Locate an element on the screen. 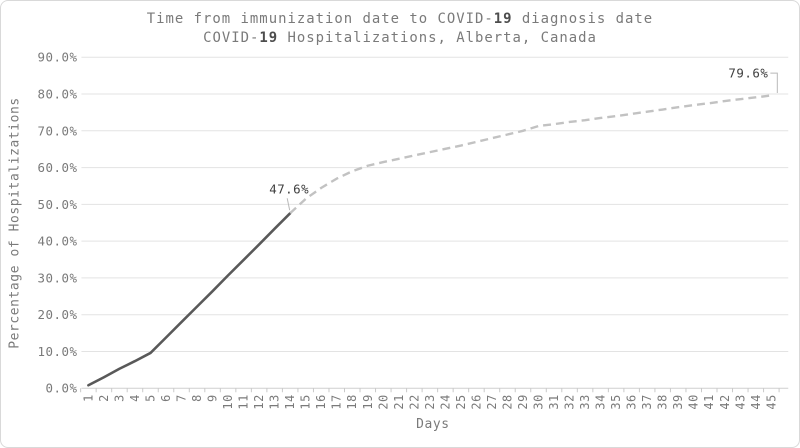  y-tick-label: 20.0% is located at coordinates (58, 314).